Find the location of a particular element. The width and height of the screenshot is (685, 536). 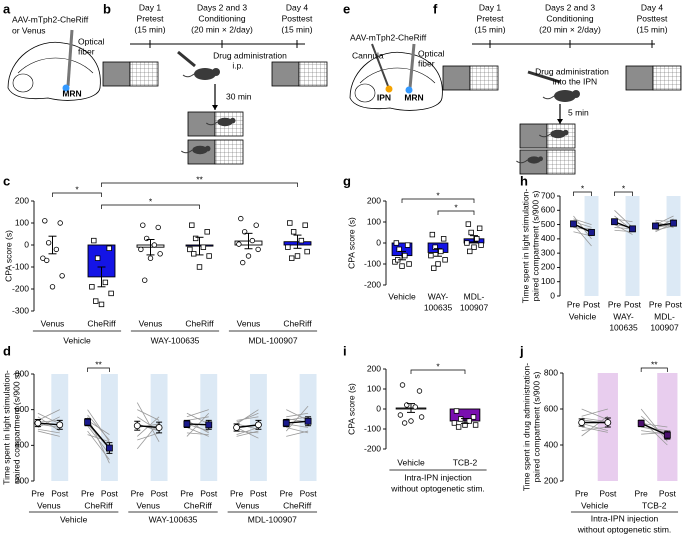

chamber-grid is located at coordinates (561, 162).